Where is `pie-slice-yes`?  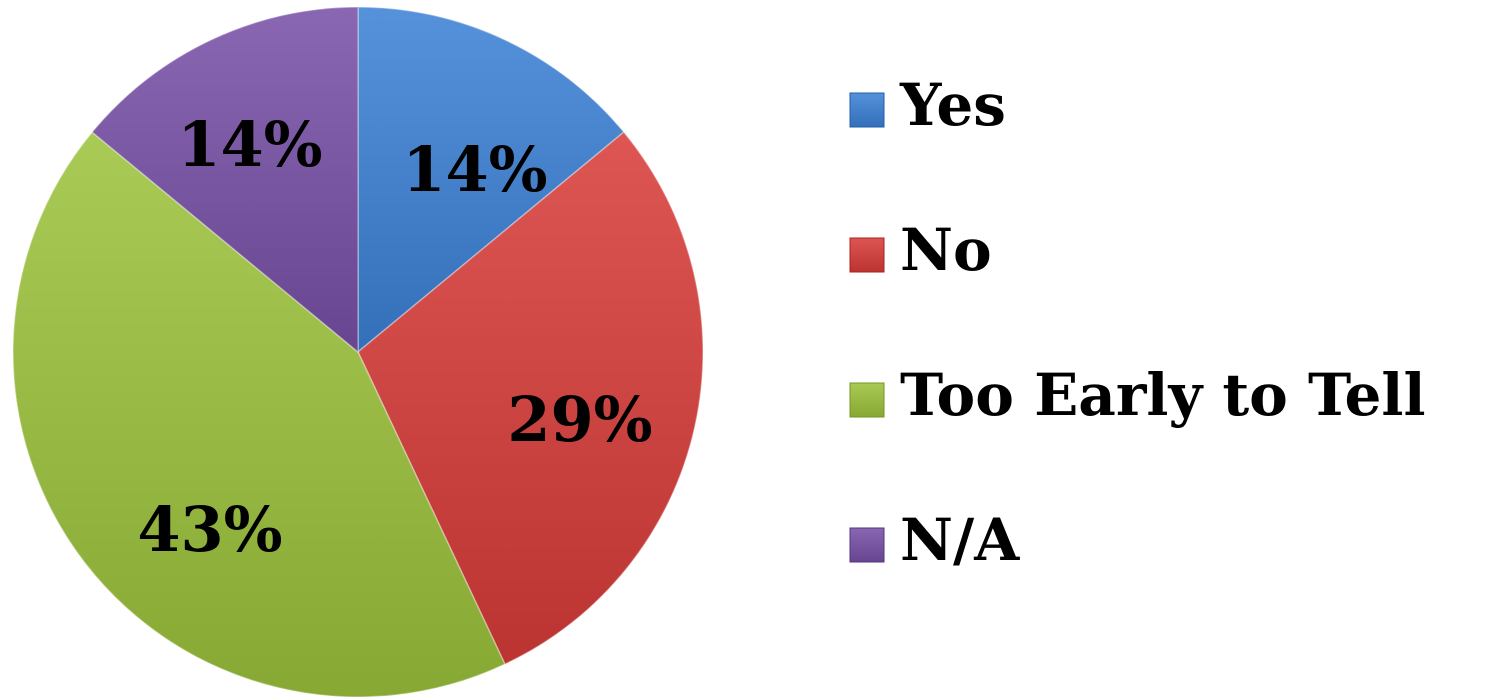
pie-slice-yes is located at coordinates (491, 180).